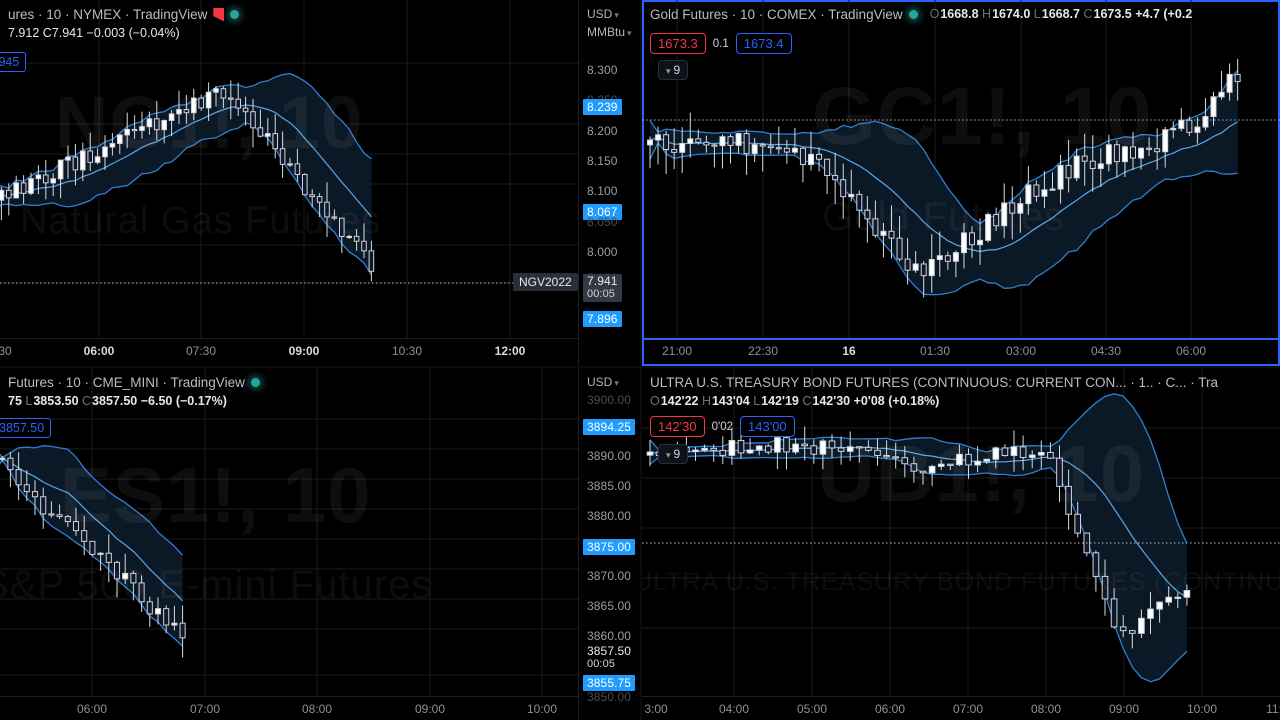 The width and height of the screenshot is (1280, 720). I want to click on horizontal-divider, so click(640, 367).